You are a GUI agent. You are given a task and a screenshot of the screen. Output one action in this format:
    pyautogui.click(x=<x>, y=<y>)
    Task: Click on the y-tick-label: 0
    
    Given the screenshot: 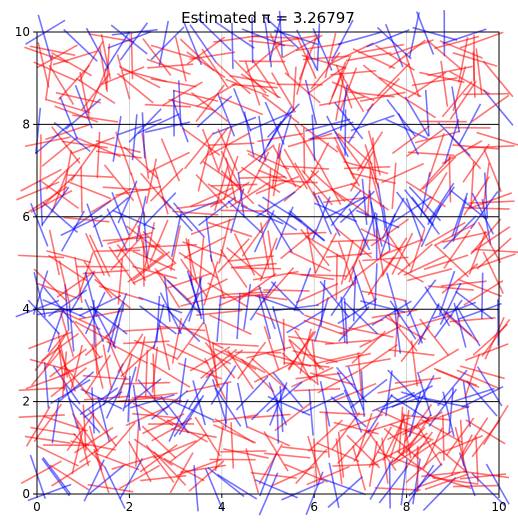 What is the action you would take?
    pyautogui.click(x=26, y=494)
    